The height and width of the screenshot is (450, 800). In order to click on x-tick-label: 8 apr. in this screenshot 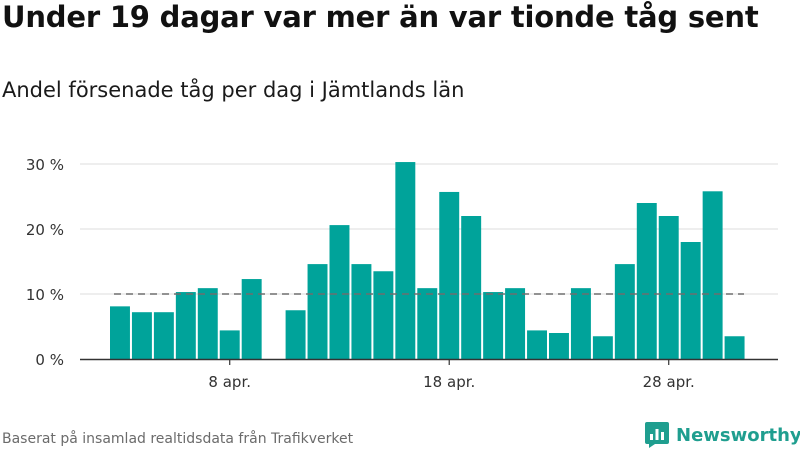, I will do `click(229, 382)`.